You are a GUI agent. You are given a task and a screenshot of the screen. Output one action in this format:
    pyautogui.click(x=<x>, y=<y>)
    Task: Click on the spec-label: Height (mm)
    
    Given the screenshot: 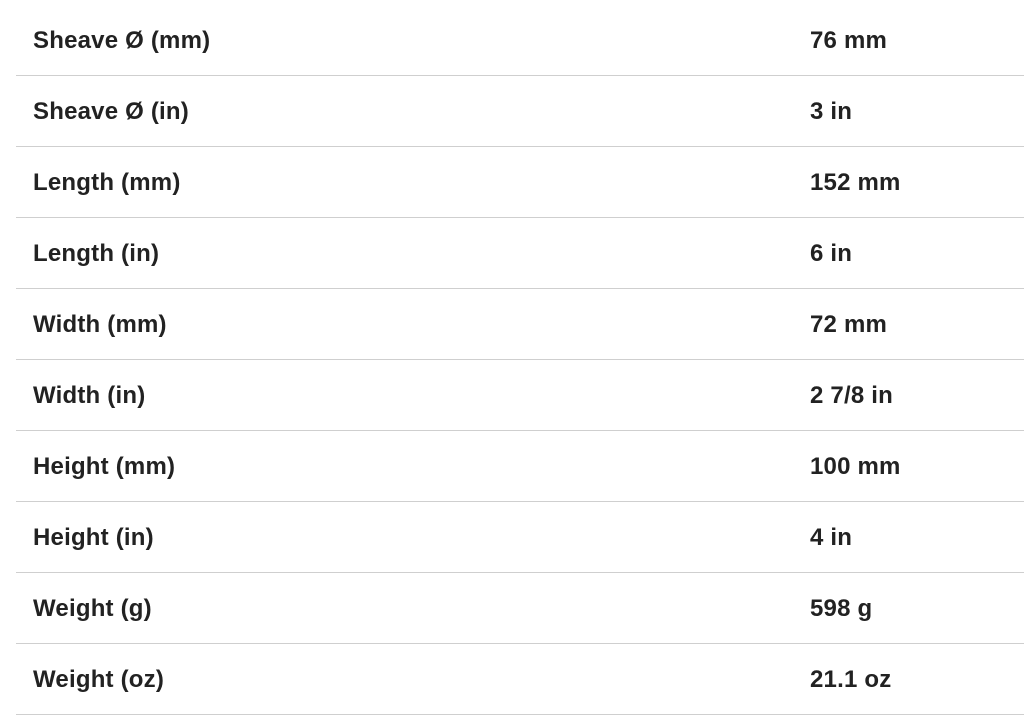 What is the action you would take?
    pyautogui.click(x=104, y=466)
    